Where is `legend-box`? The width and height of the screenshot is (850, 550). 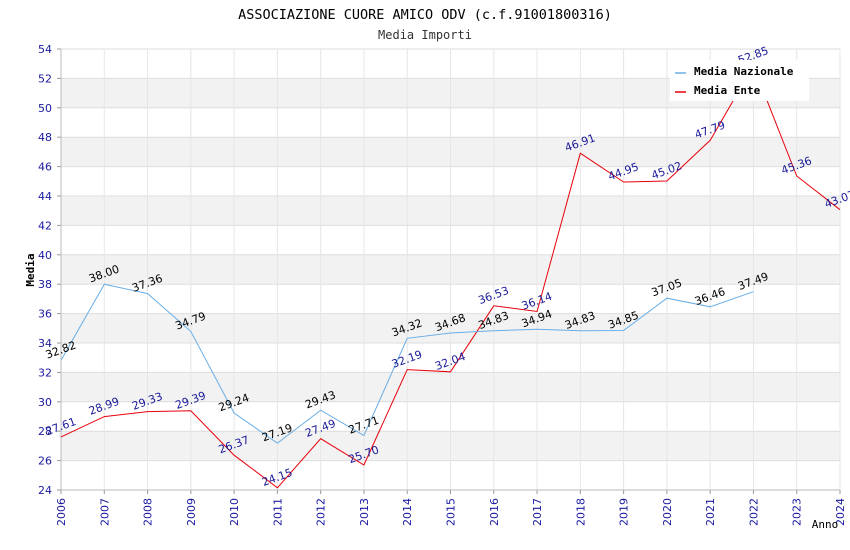
legend-box is located at coordinates (739, 80).